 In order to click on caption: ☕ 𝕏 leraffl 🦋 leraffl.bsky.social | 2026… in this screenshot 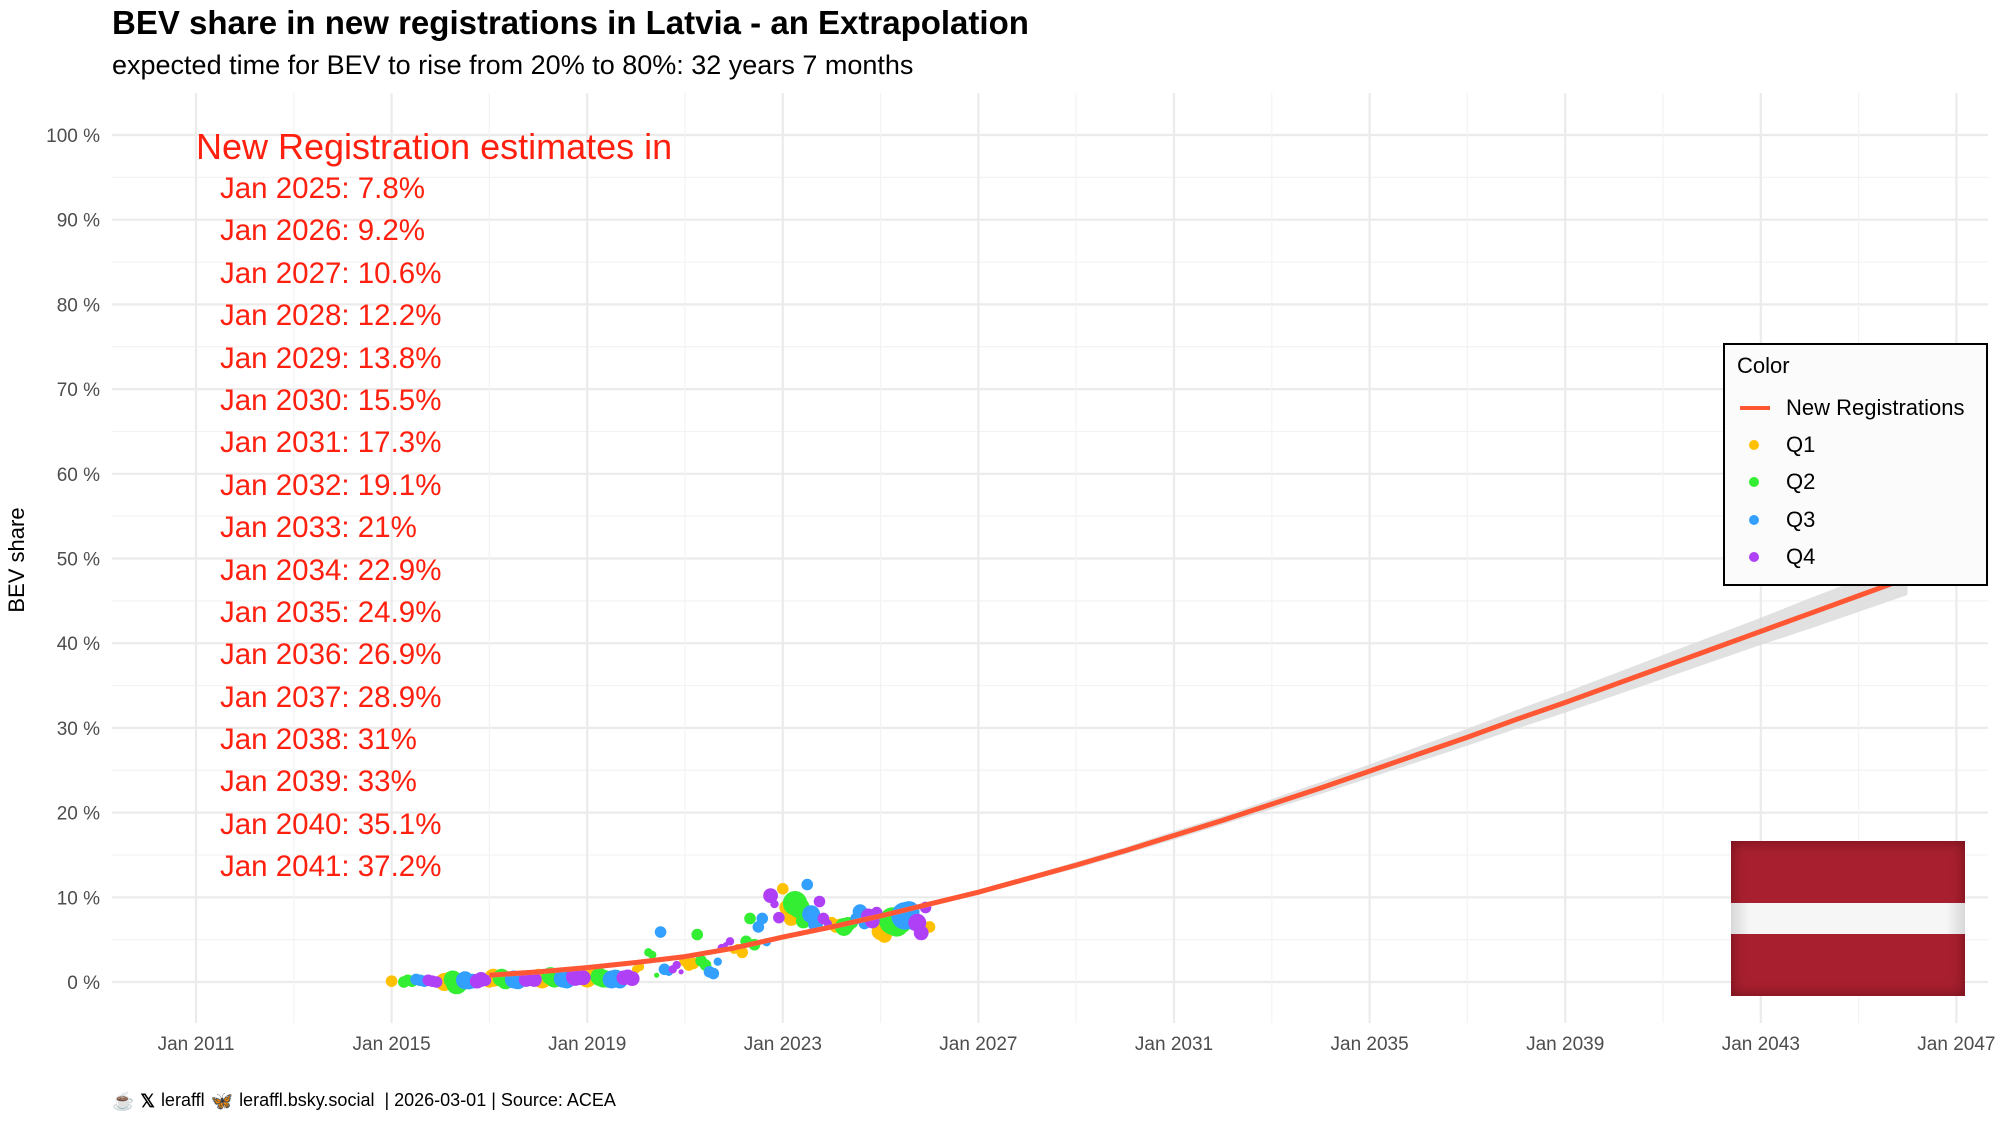, I will do `click(364, 1100)`.